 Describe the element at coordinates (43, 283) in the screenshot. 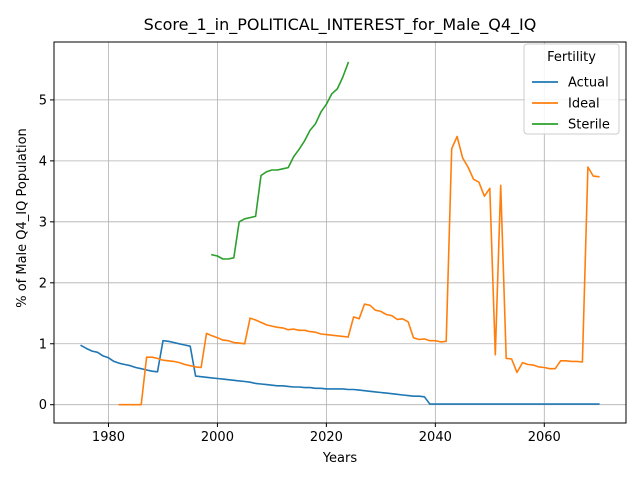

I see `y-tick-label: 2` at that location.